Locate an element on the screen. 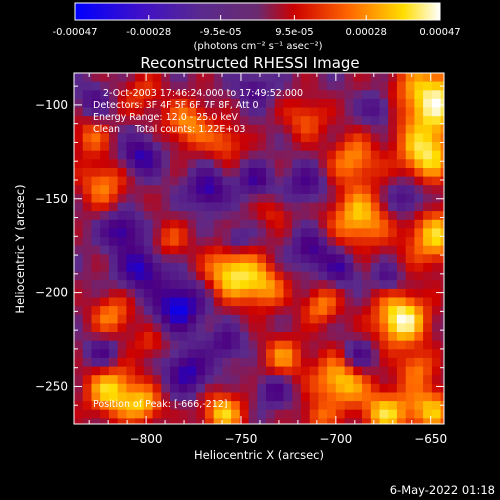 This screenshot has width=500, height=500. colorbar-tick-label: -0.00028 is located at coordinates (148, 32).